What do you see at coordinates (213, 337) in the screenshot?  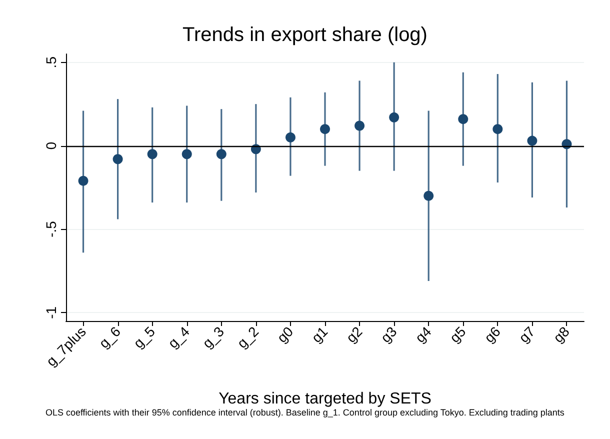 I see `x-tick-label: g_3` at bounding box center [213, 337].